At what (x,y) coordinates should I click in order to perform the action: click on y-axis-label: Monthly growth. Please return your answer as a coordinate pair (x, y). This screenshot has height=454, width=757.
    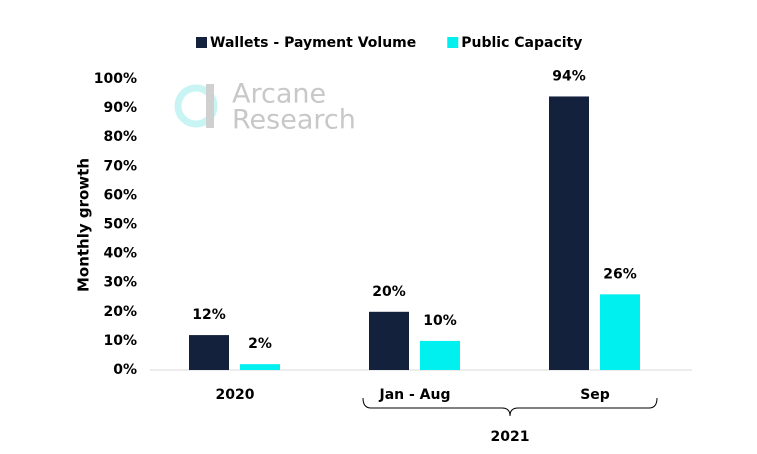
    Looking at the image, I should click on (84, 225).